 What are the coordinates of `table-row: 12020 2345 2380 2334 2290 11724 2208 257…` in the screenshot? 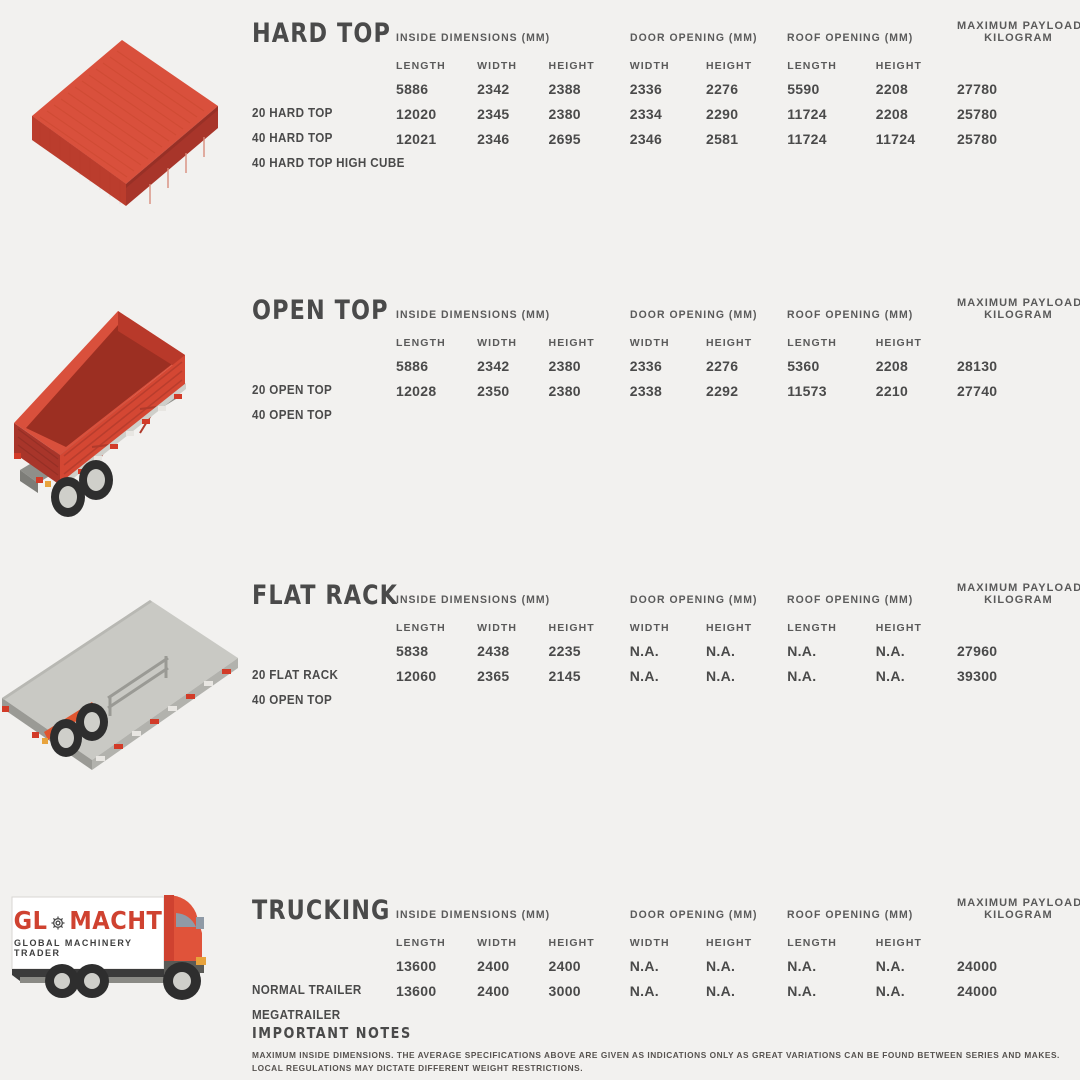 It's located at (738, 109).